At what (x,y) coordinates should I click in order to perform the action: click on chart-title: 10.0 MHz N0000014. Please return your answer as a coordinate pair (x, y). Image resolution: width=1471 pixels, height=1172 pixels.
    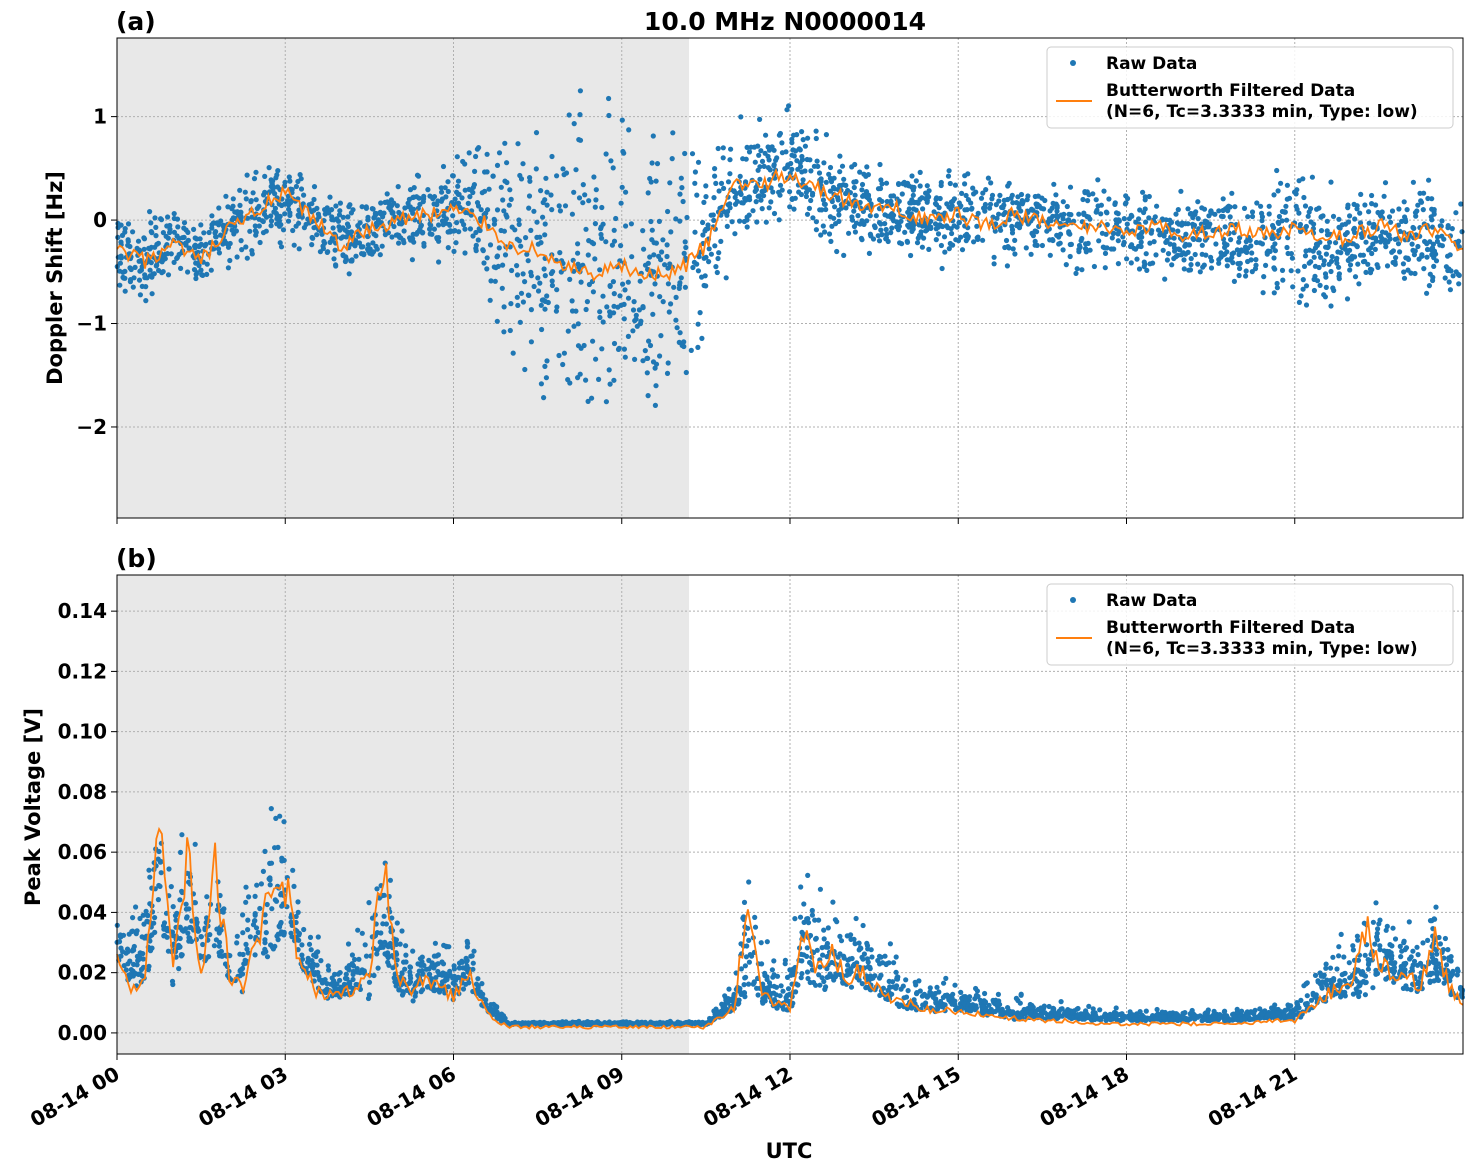
    Looking at the image, I should click on (785, 21).